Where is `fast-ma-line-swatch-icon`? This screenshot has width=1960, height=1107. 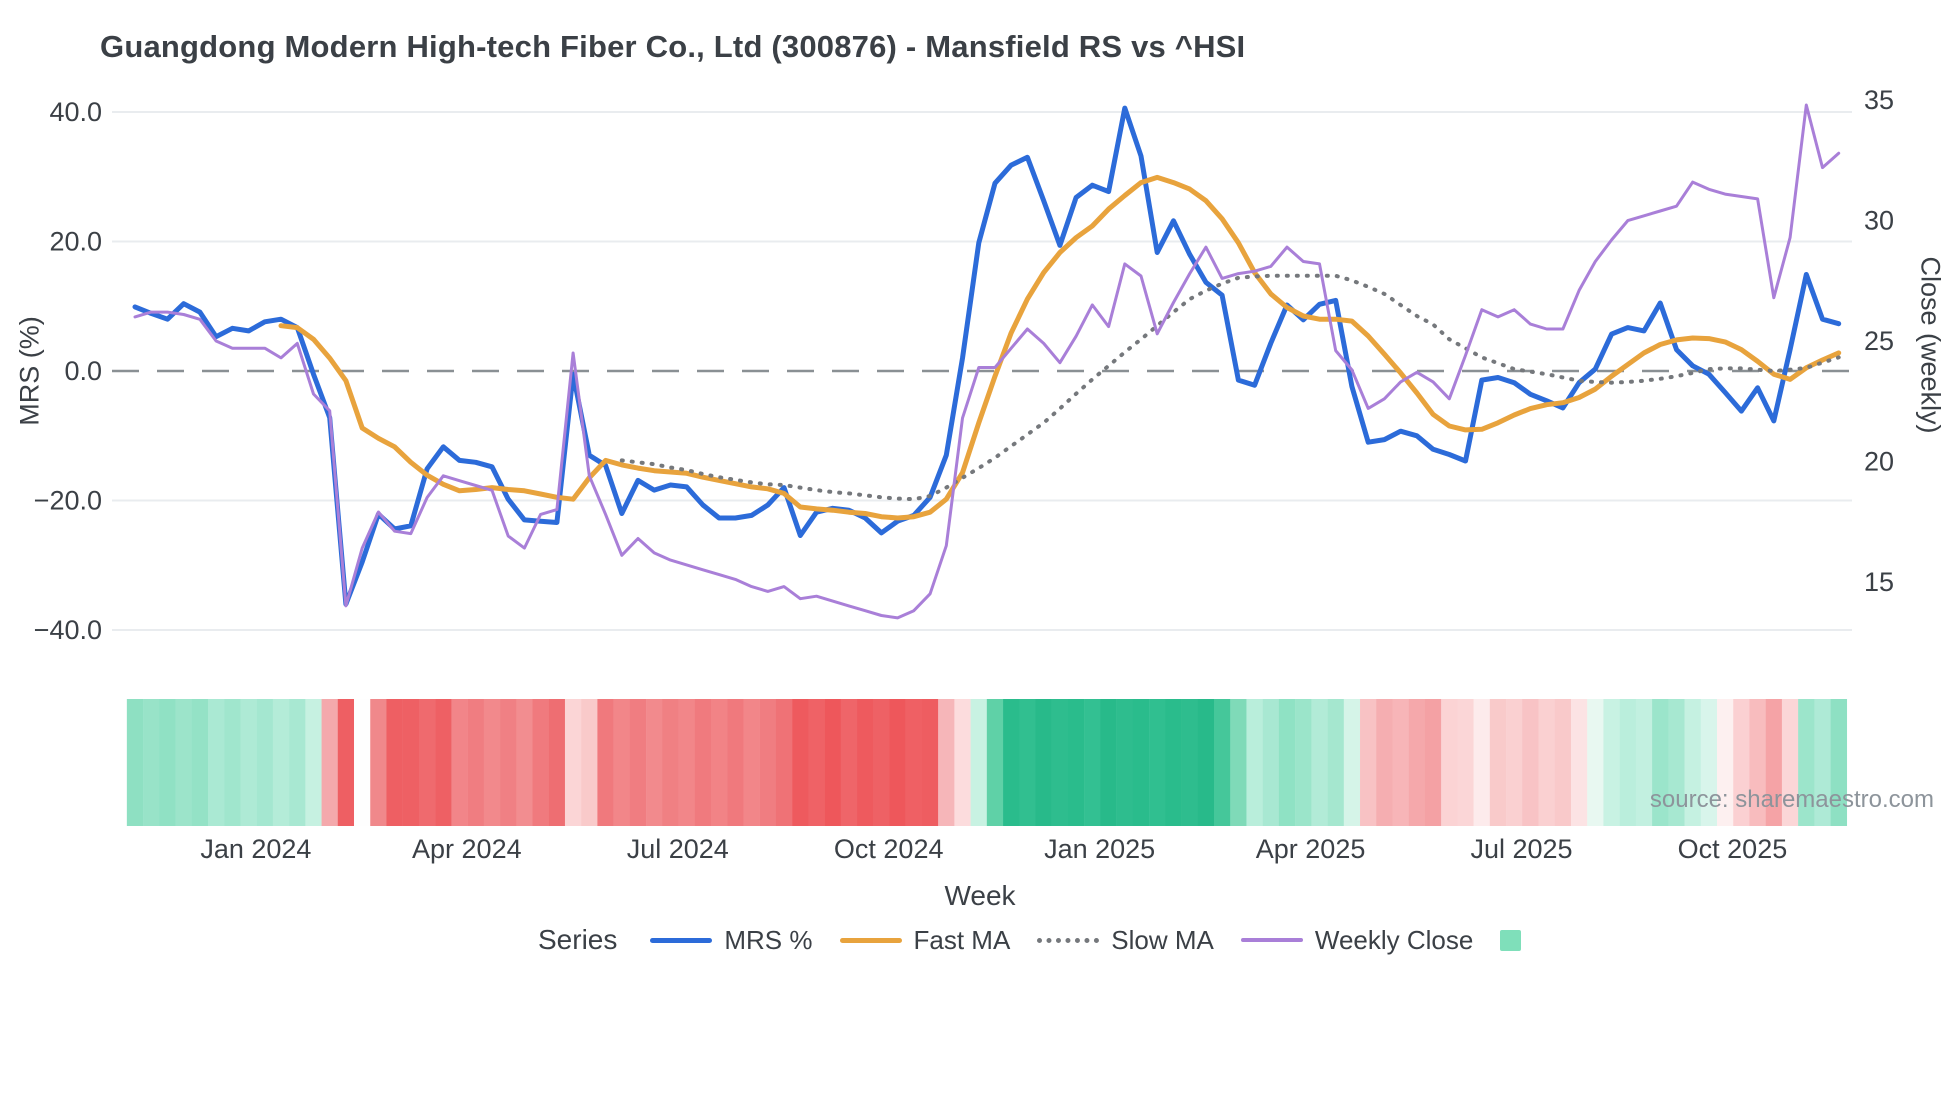
fast-ma-line-swatch-icon is located at coordinates (870, 940).